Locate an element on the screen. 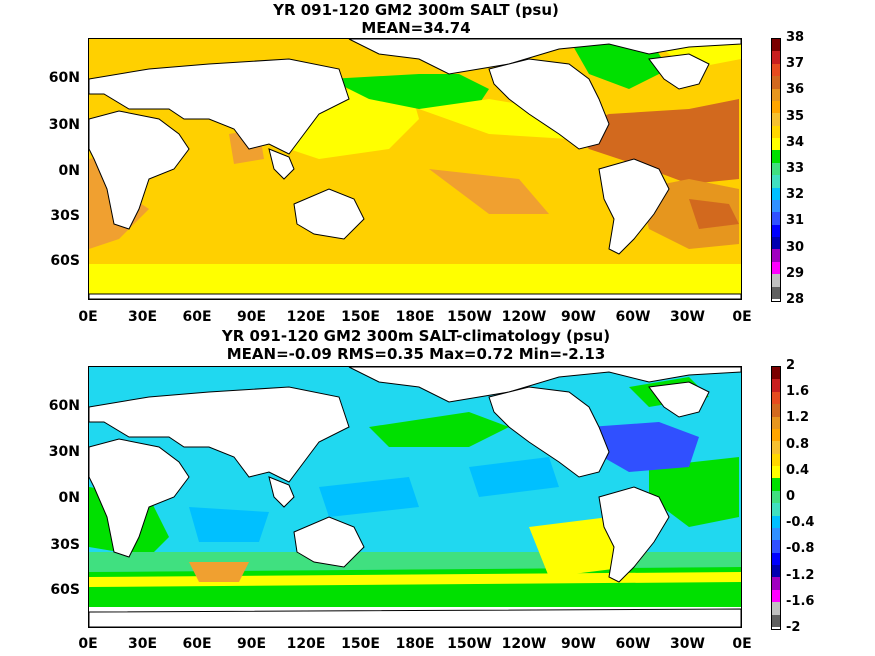 This screenshot has width=875, height=656. panel2-lon-label: 90W is located at coordinates (578, 644).